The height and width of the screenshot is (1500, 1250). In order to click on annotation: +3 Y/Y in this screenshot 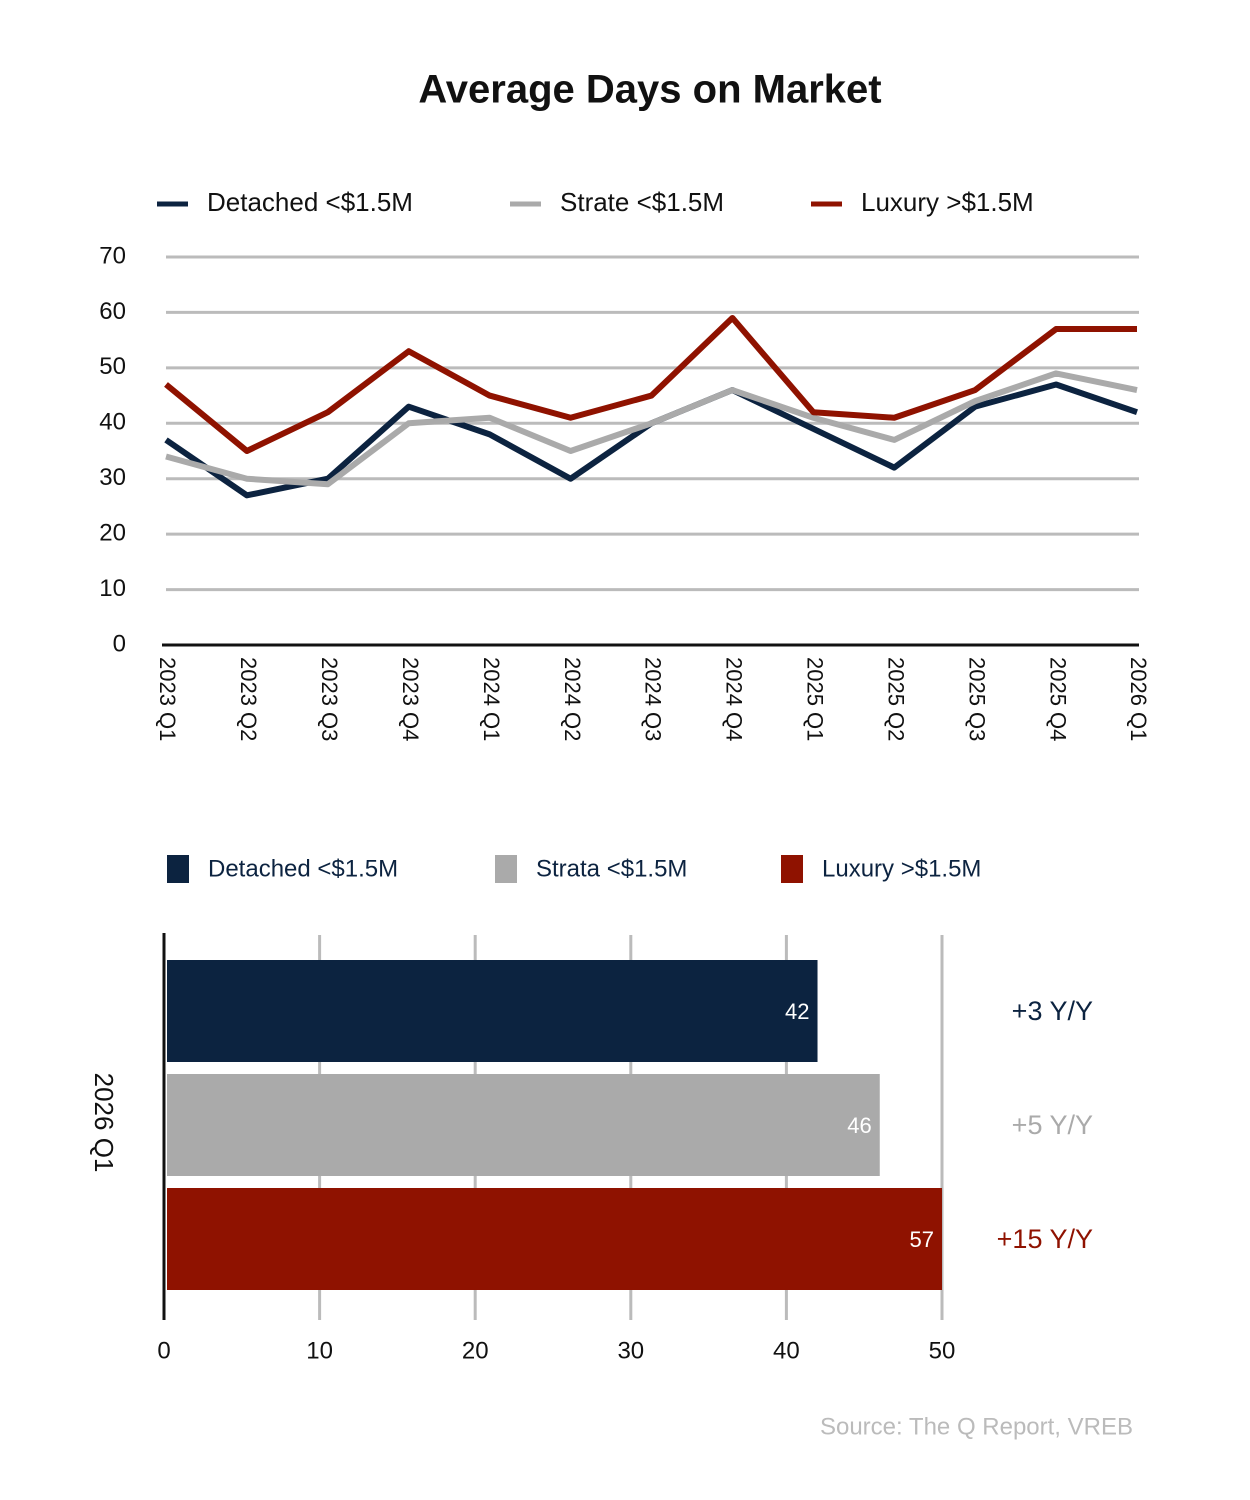, I will do `click(1052, 1011)`.